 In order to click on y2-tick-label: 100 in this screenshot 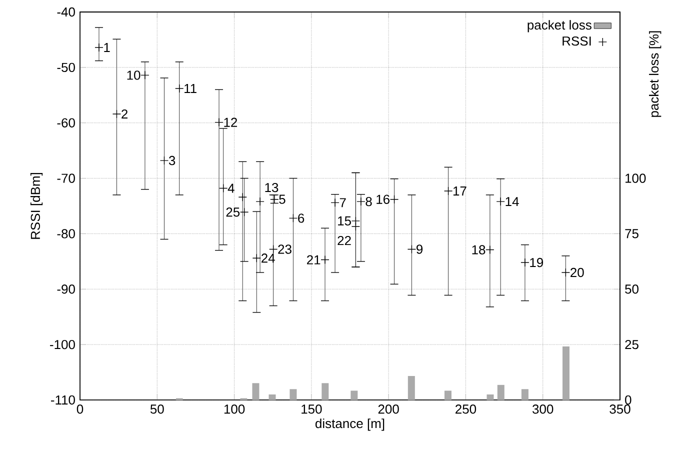, I will do `click(636, 178)`.